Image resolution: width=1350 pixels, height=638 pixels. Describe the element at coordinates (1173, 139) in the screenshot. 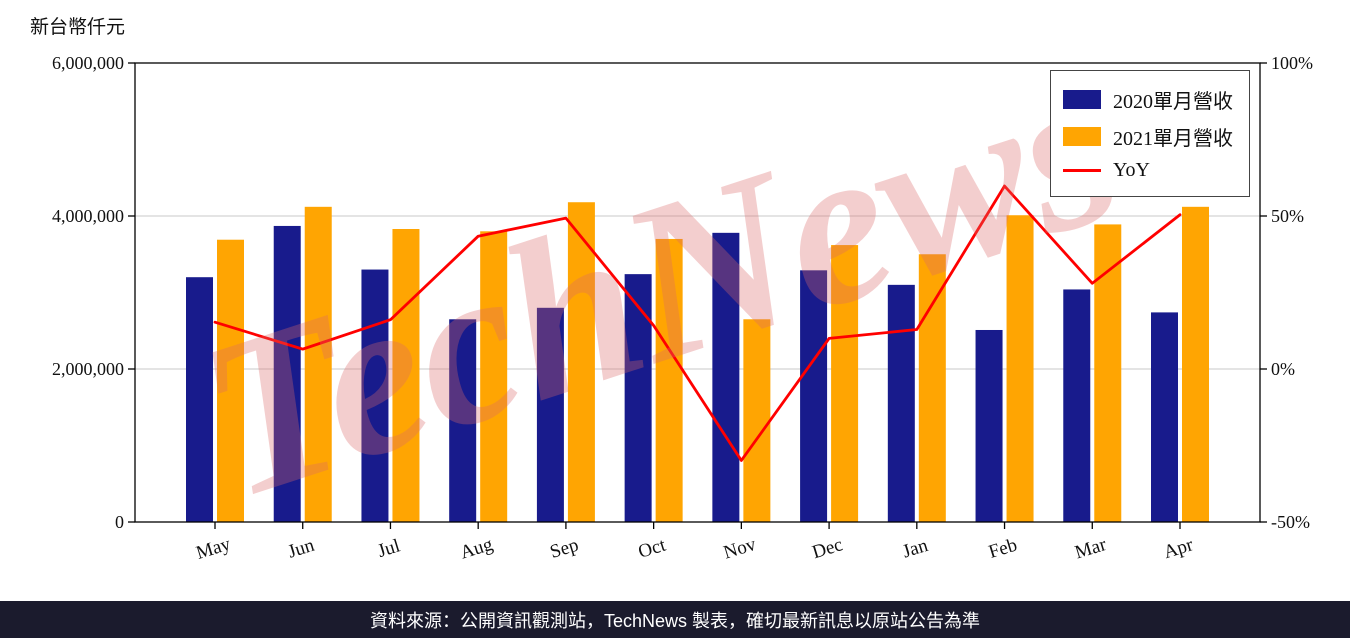

I see `legend-label-2021: 2021單月營收` at that location.